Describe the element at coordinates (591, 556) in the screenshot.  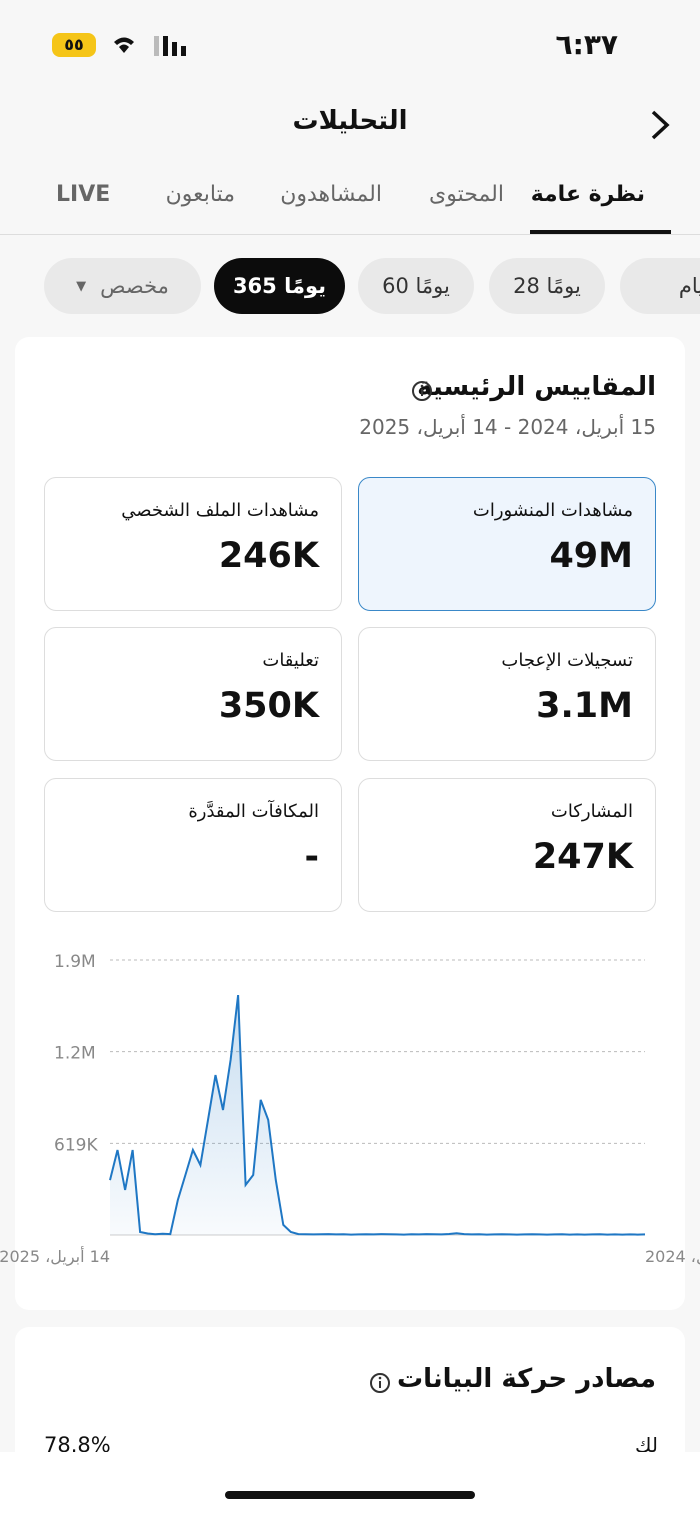
I see `metric-value: 49M` at that location.